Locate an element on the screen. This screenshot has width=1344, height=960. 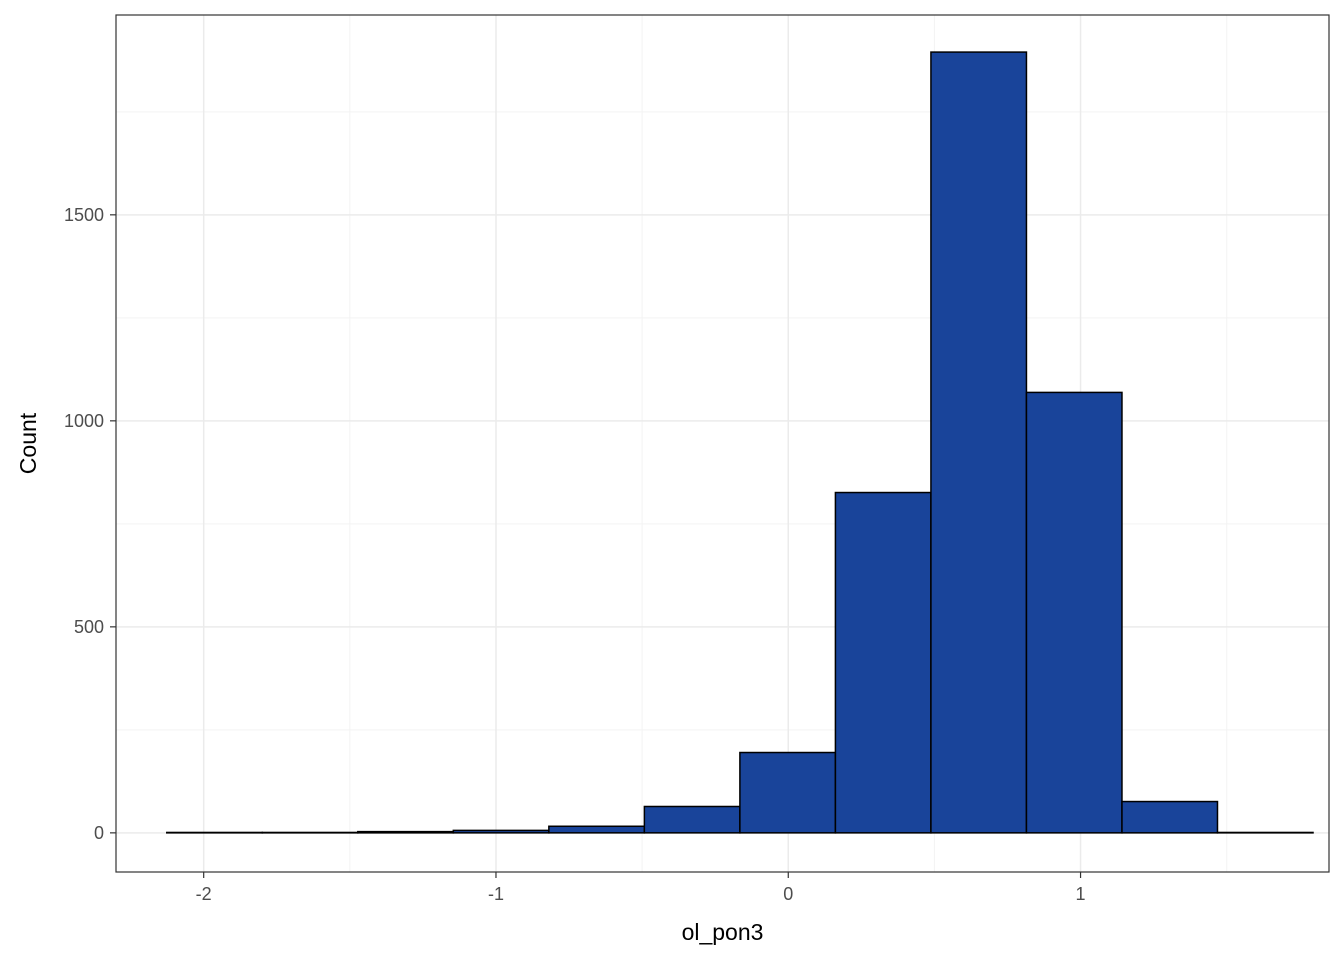
y-tick-label: 0 is located at coordinates (99, 833).